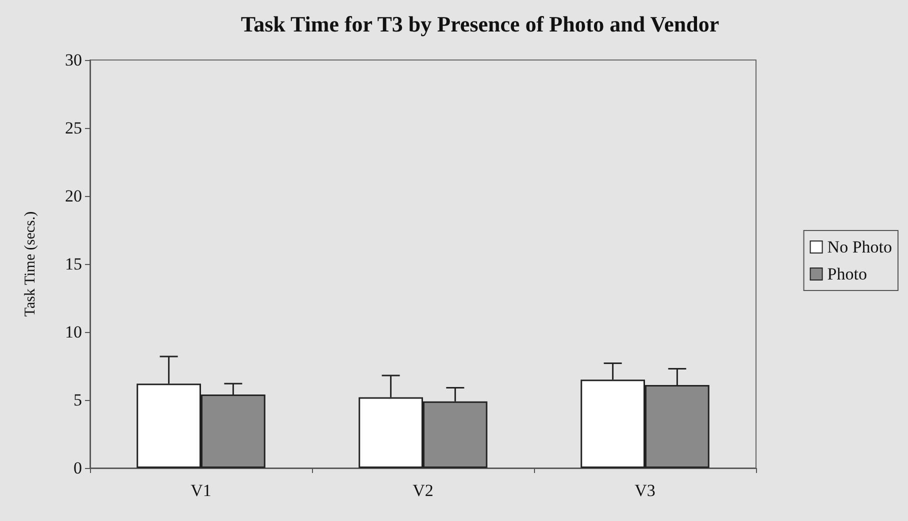 The width and height of the screenshot is (908, 521). What do you see at coordinates (30, 264) in the screenshot?
I see `y-axis-title: Task Time (secs.)` at bounding box center [30, 264].